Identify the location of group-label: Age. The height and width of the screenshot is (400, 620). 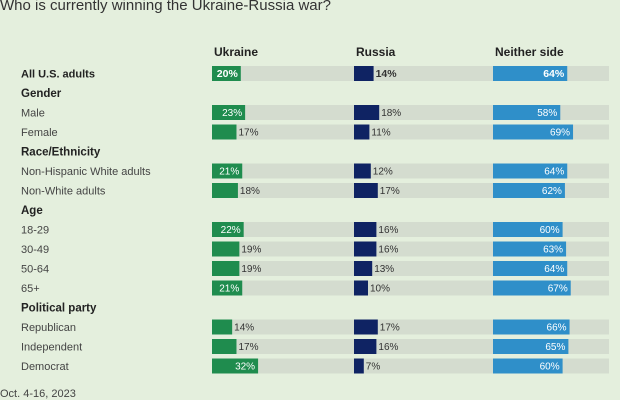
(32, 211).